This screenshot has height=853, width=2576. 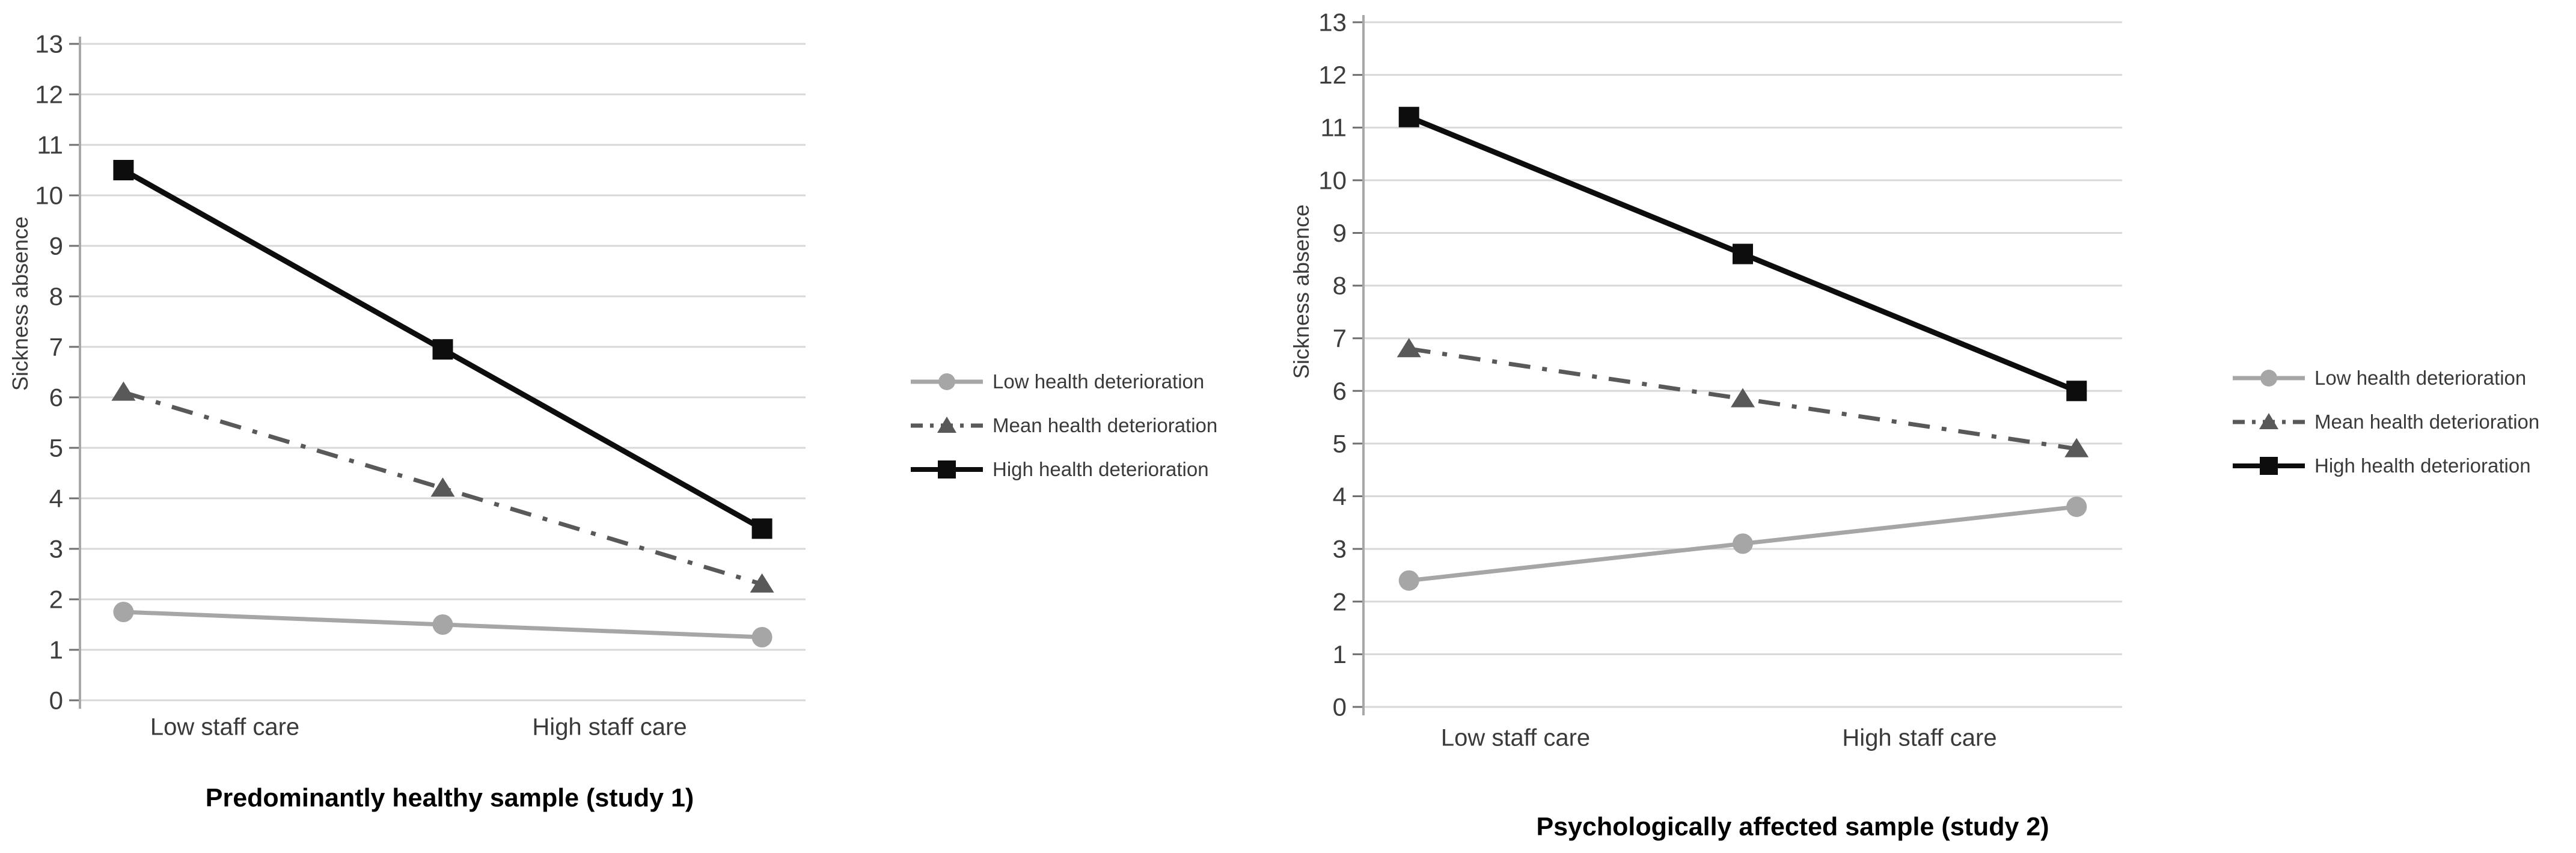 I want to click on series-line, so click(x=443, y=488).